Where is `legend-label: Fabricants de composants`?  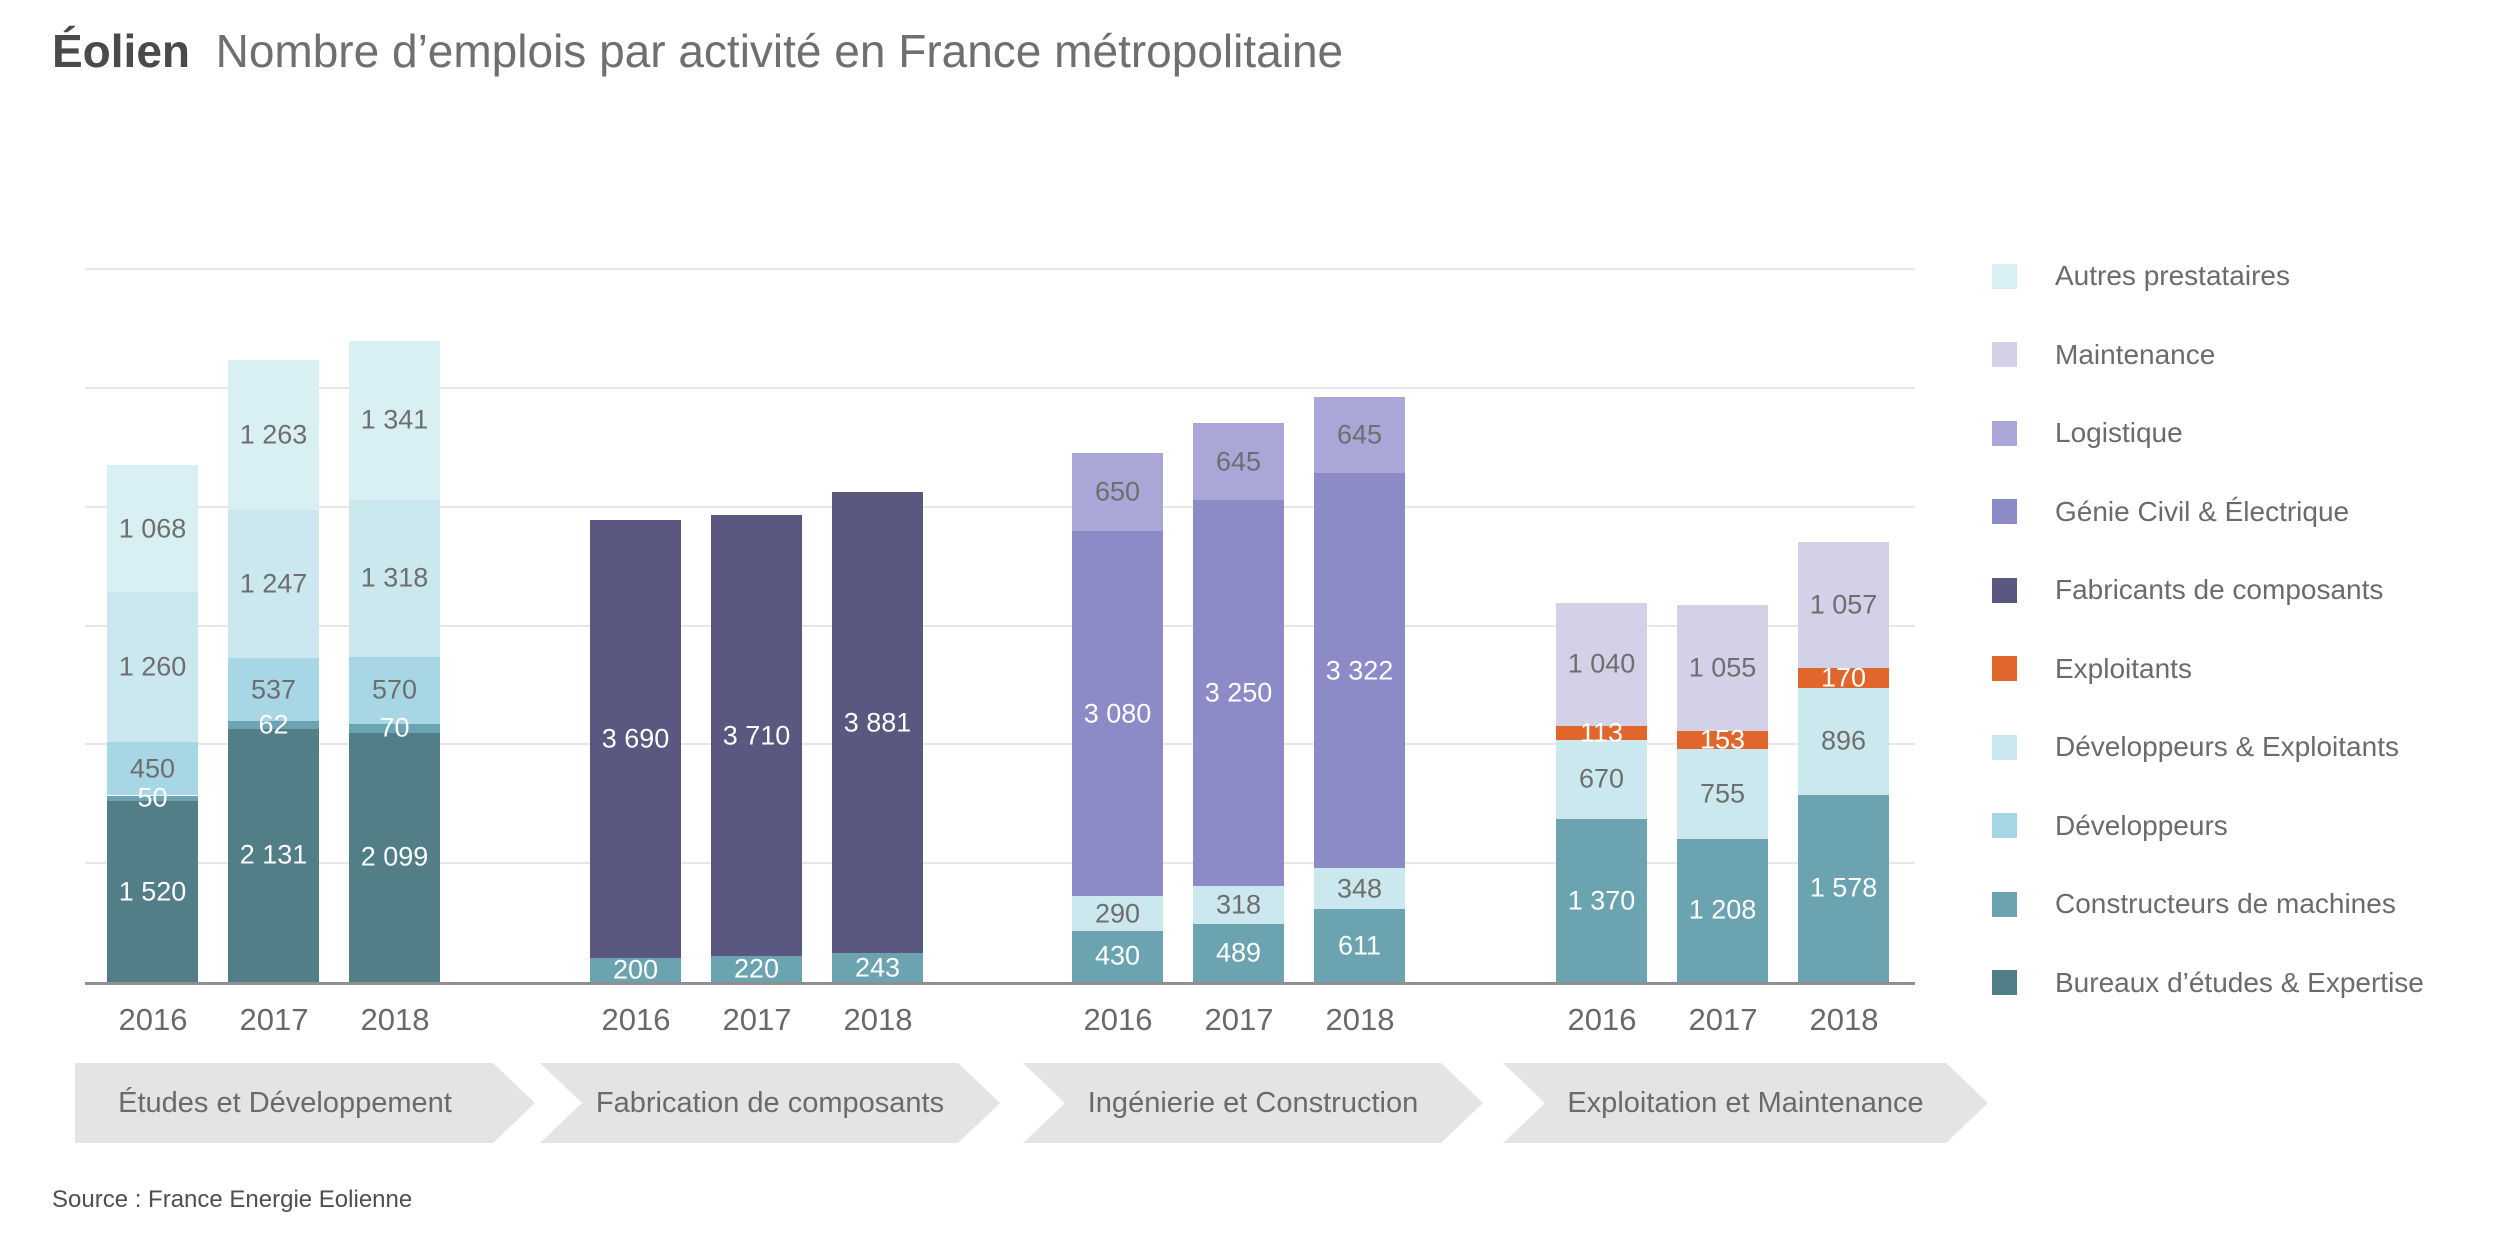
legend-label: Fabricants de composants is located at coordinates (2219, 589).